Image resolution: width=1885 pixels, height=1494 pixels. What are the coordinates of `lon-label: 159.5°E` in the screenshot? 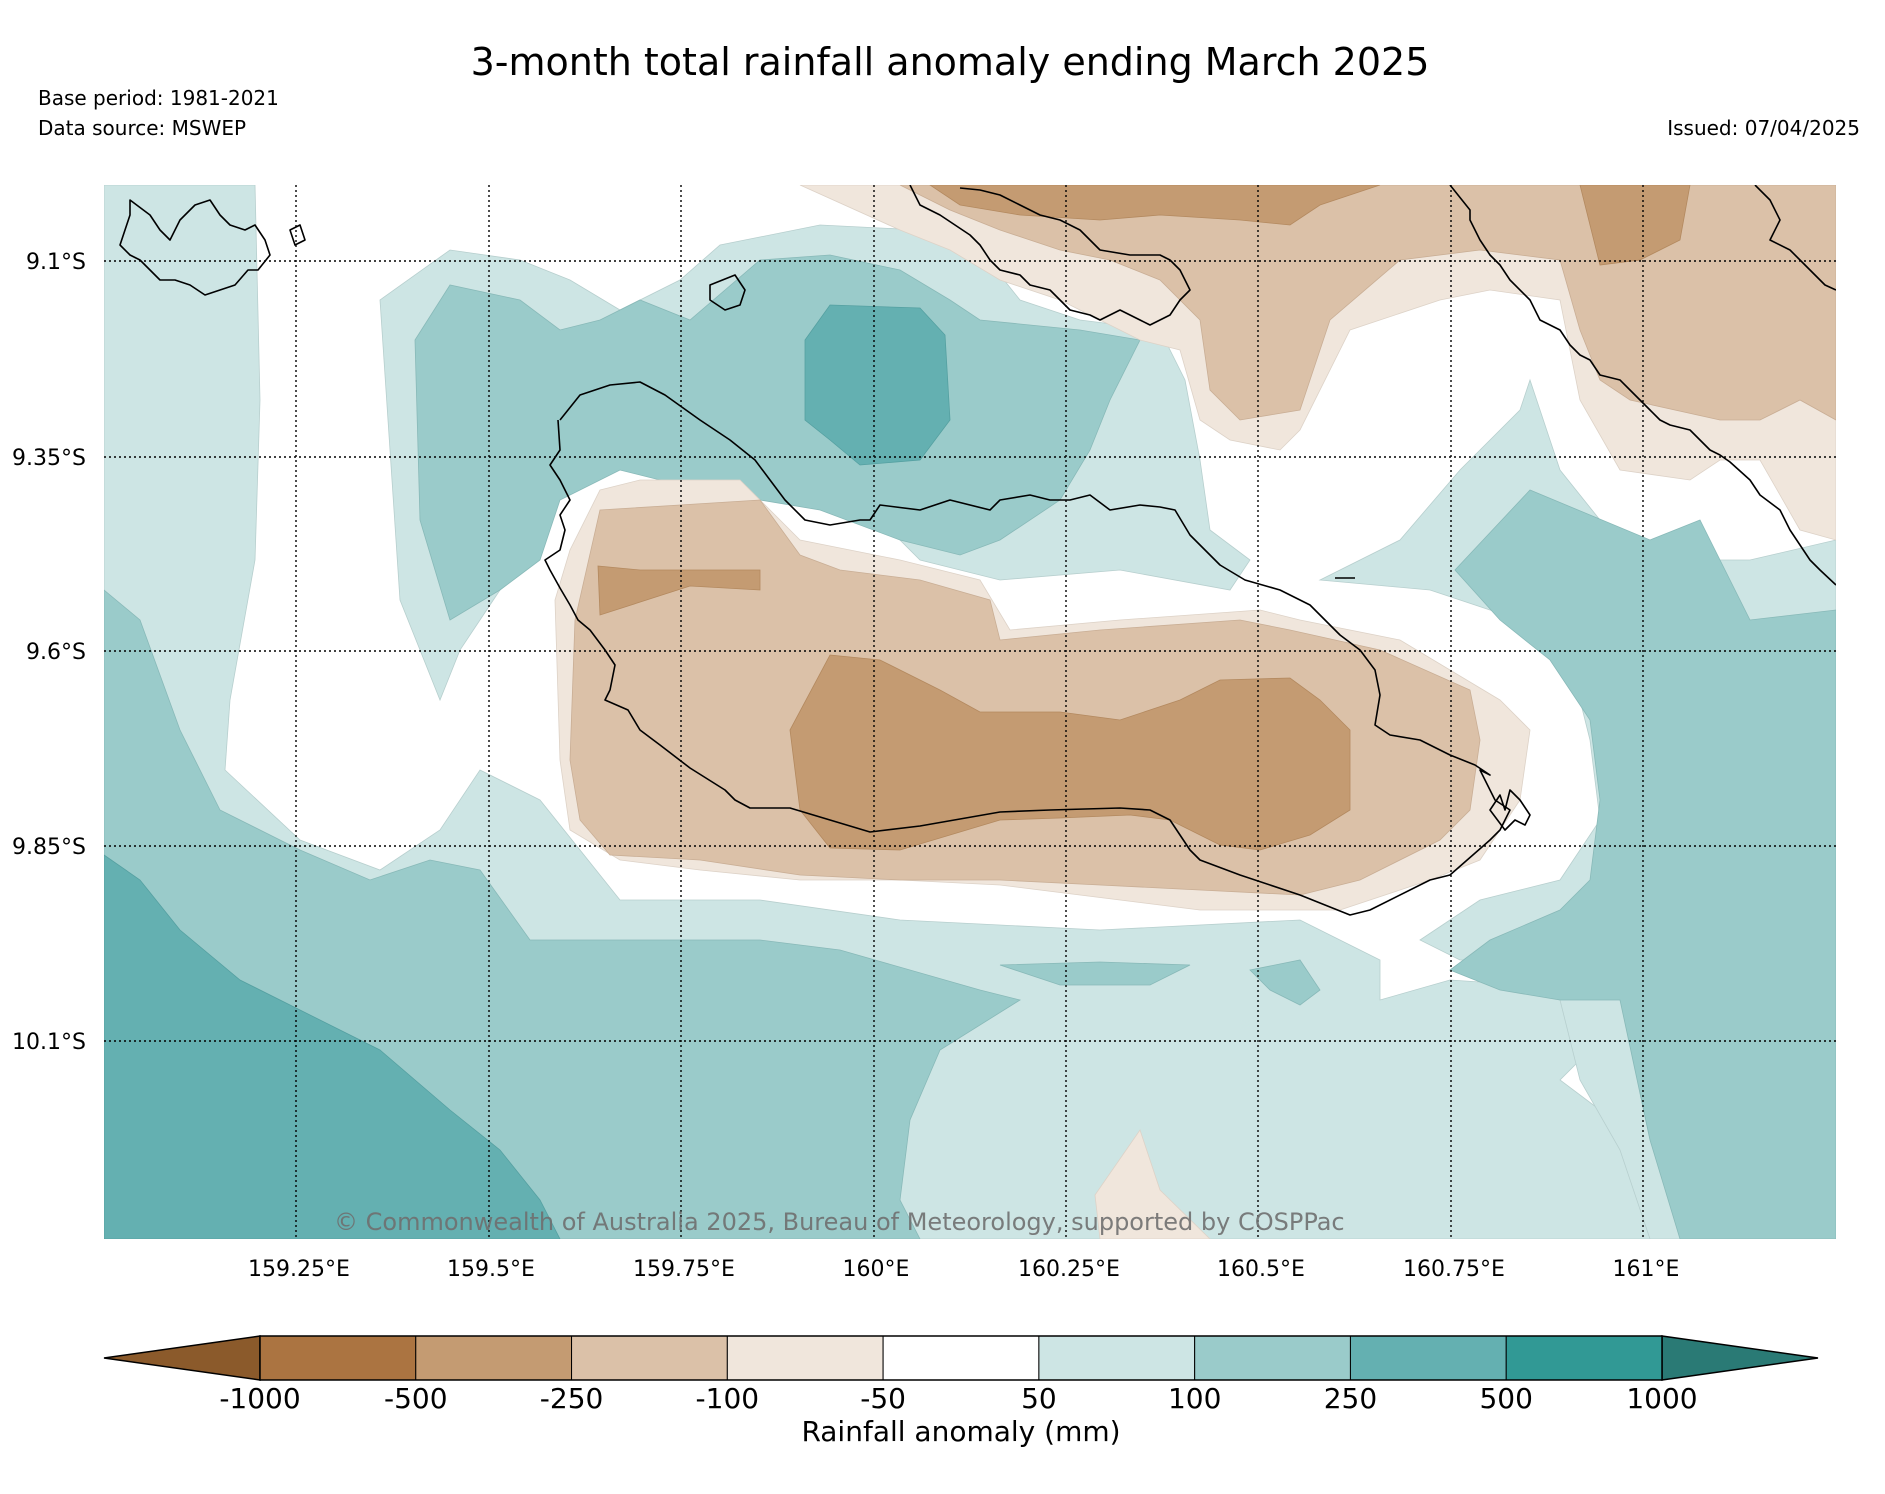 It's located at (491, 1269).